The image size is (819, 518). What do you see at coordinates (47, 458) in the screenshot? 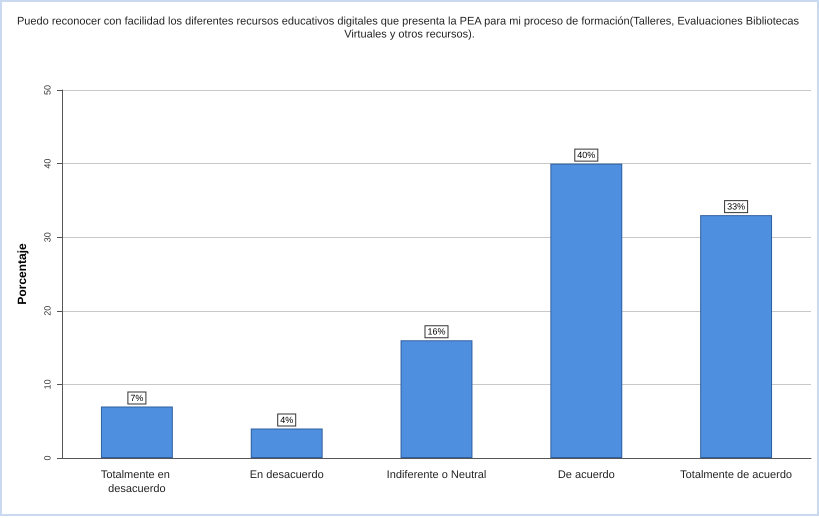
I see `y-tick-label: 0` at bounding box center [47, 458].